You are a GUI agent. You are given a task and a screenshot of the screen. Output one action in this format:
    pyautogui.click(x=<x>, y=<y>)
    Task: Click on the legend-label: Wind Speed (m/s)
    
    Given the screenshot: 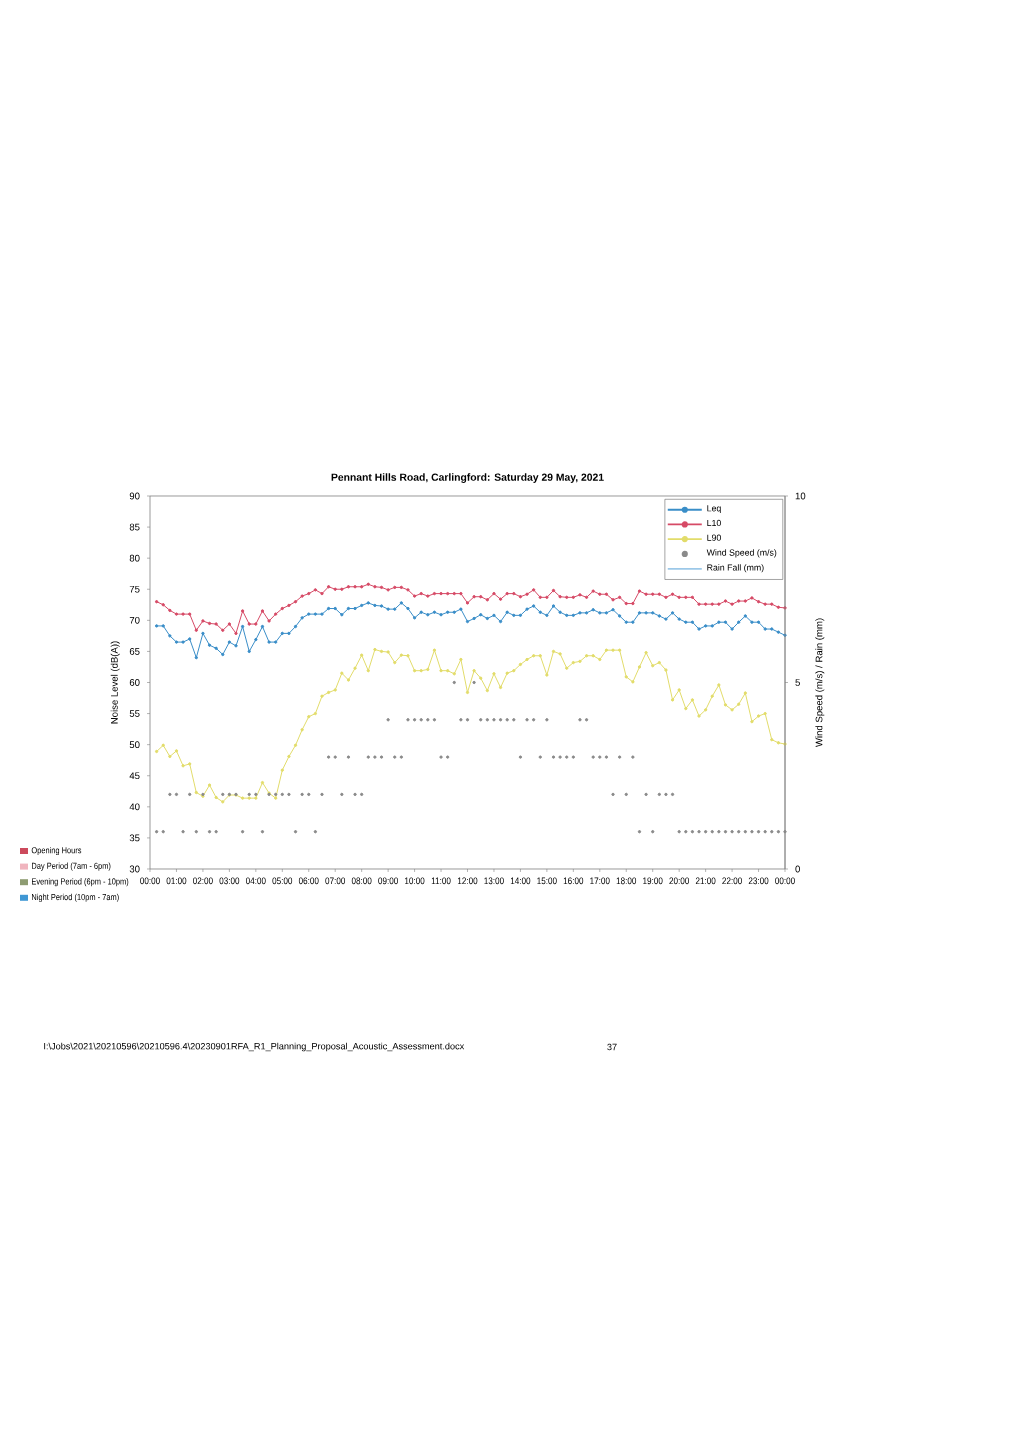 What is the action you would take?
    pyautogui.click(x=741, y=553)
    